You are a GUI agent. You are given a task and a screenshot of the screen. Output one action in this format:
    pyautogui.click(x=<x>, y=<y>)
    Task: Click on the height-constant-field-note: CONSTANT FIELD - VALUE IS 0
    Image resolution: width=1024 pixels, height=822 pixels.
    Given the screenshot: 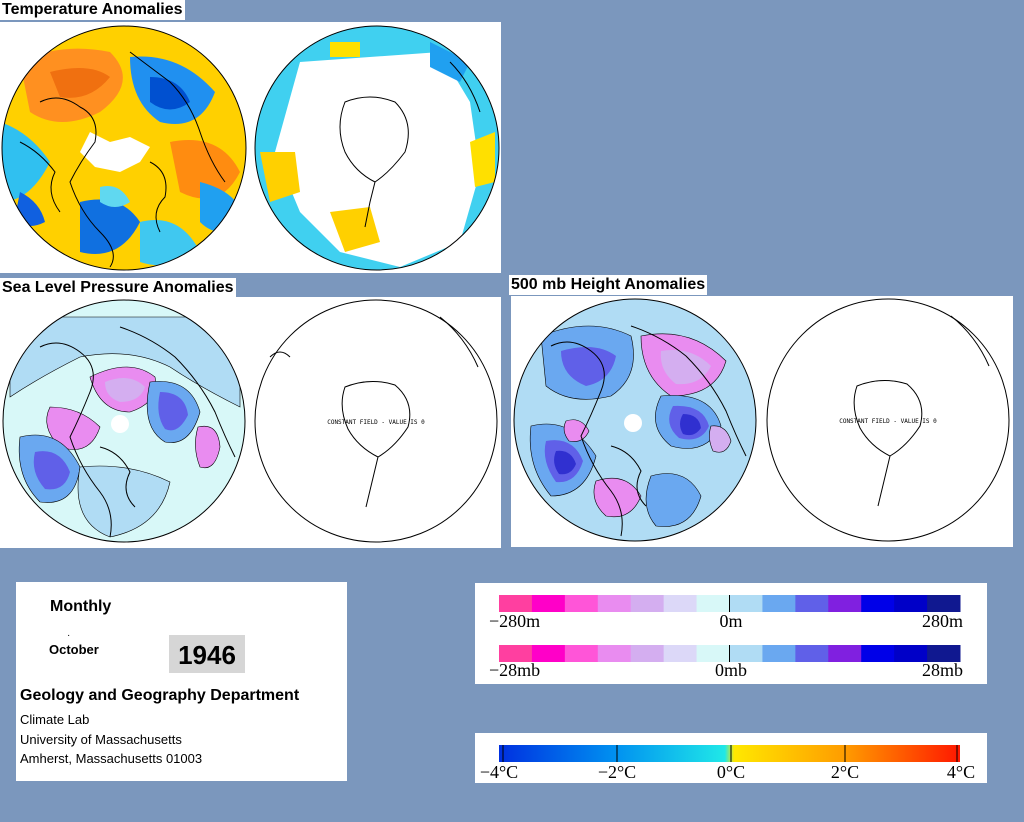 What is the action you would take?
    pyautogui.click(x=888, y=421)
    